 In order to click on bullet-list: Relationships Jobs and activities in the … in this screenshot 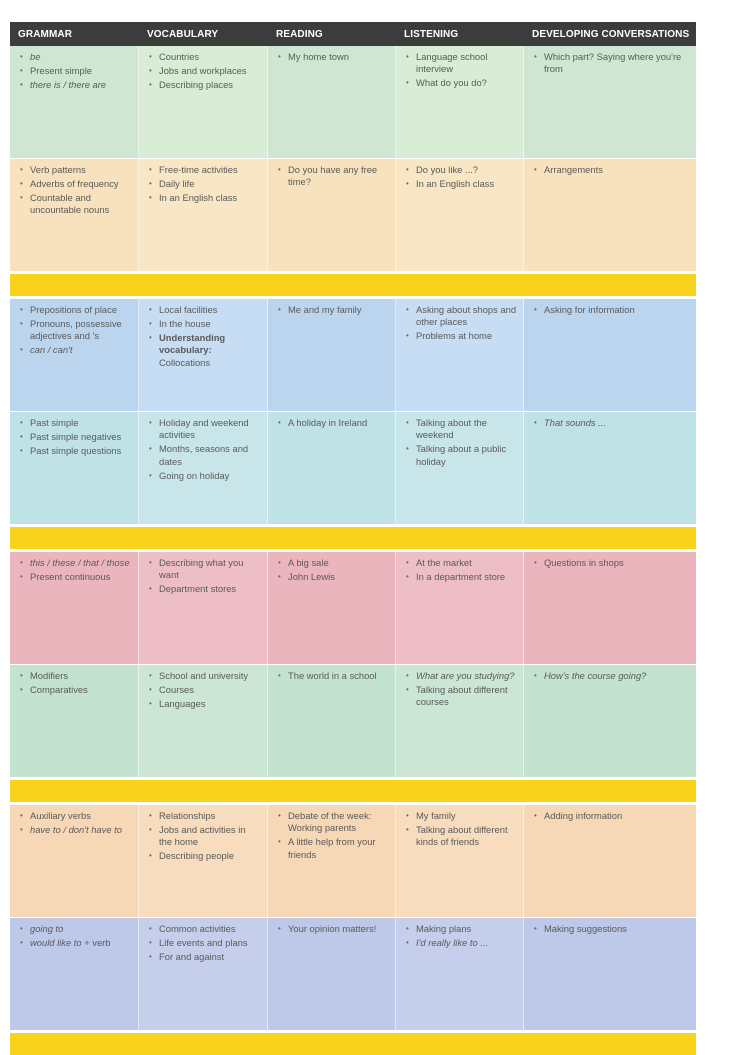, I will do `click(205, 836)`.